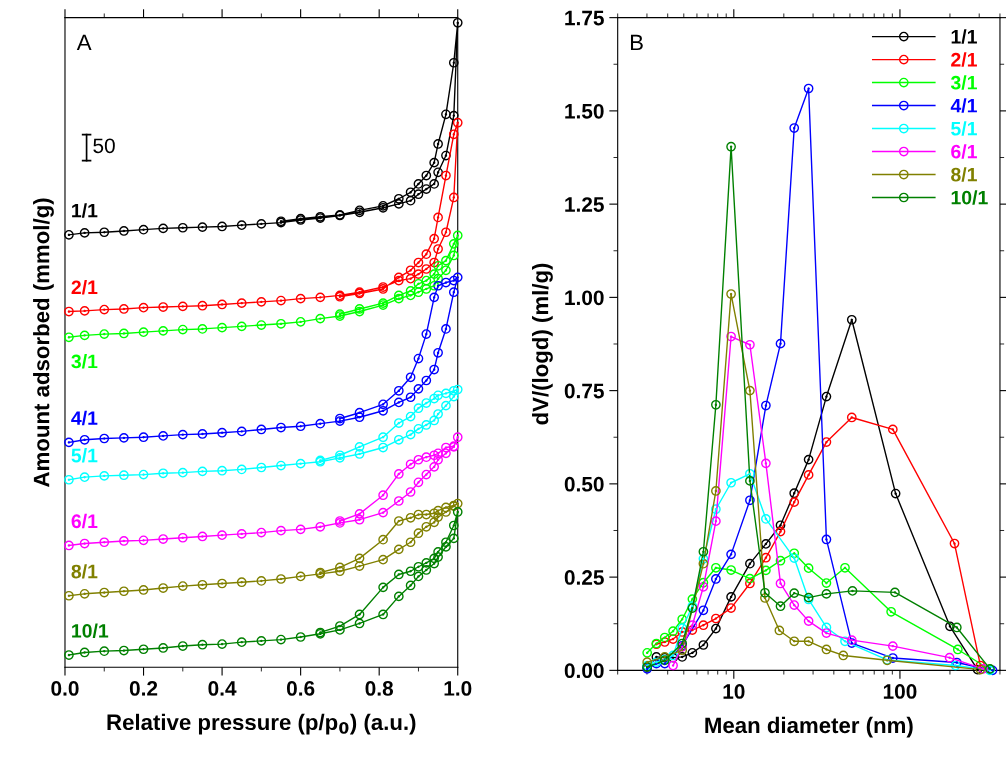 The image size is (1006, 767). I want to click on legend-label: 8/1, so click(964, 174).